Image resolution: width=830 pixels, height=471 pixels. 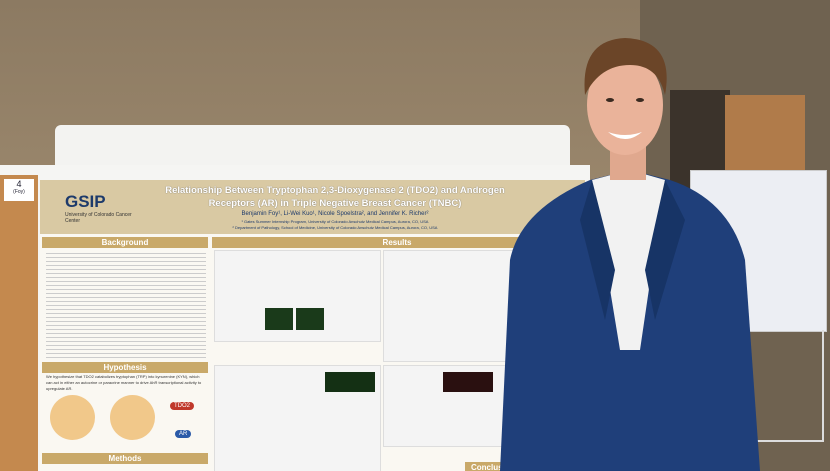 What do you see at coordinates (126, 305) in the screenshot?
I see `text-block` at bounding box center [126, 305].